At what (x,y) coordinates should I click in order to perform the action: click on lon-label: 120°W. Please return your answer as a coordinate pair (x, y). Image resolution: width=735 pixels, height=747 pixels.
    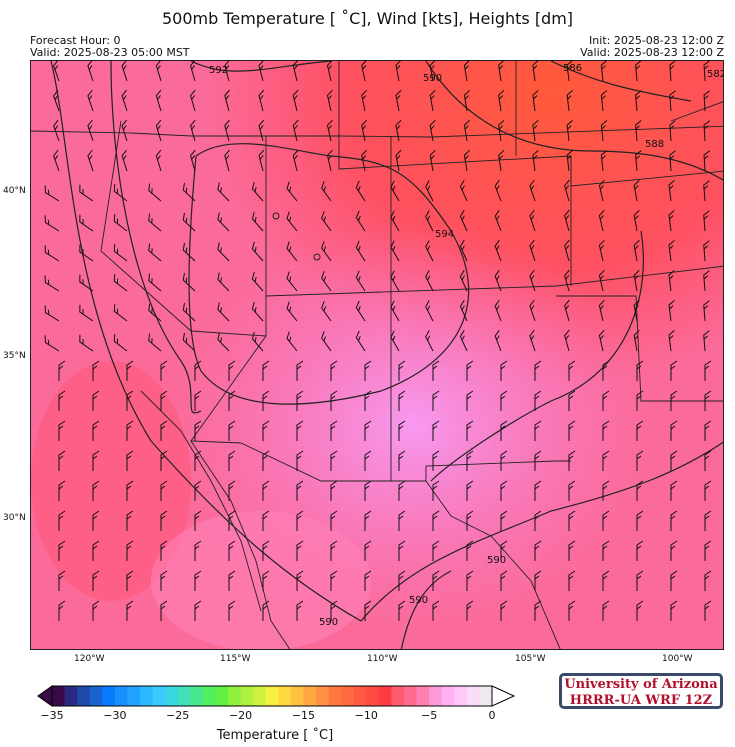
    Looking at the image, I should click on (89, 659).